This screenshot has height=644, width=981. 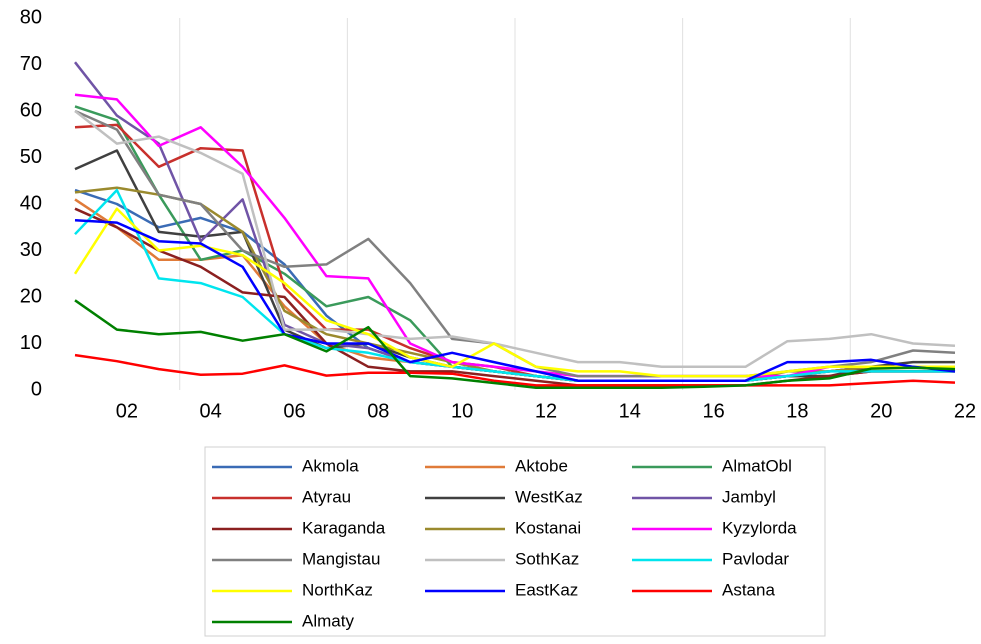 What do you see at coordinates (211, 411) in the screenshot?
I see `x-tick-label: 04` at bounding box center [211, 411].